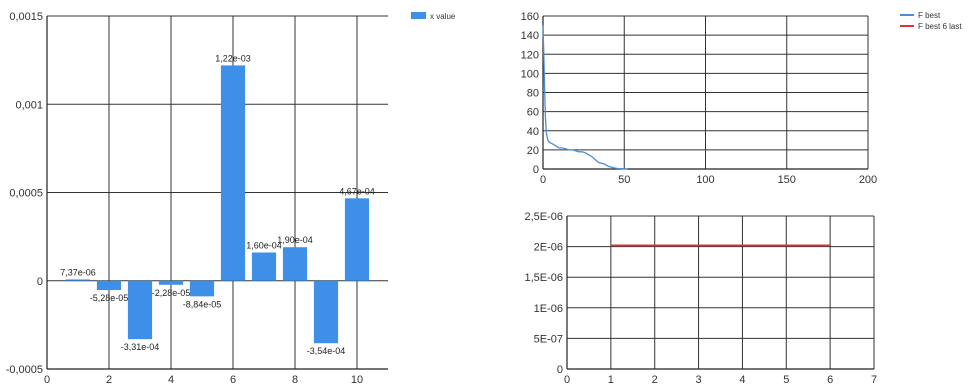  Describe the element at coordinates (530, 17) in the screenshot. I see `y-tick-label: 160` at that location.